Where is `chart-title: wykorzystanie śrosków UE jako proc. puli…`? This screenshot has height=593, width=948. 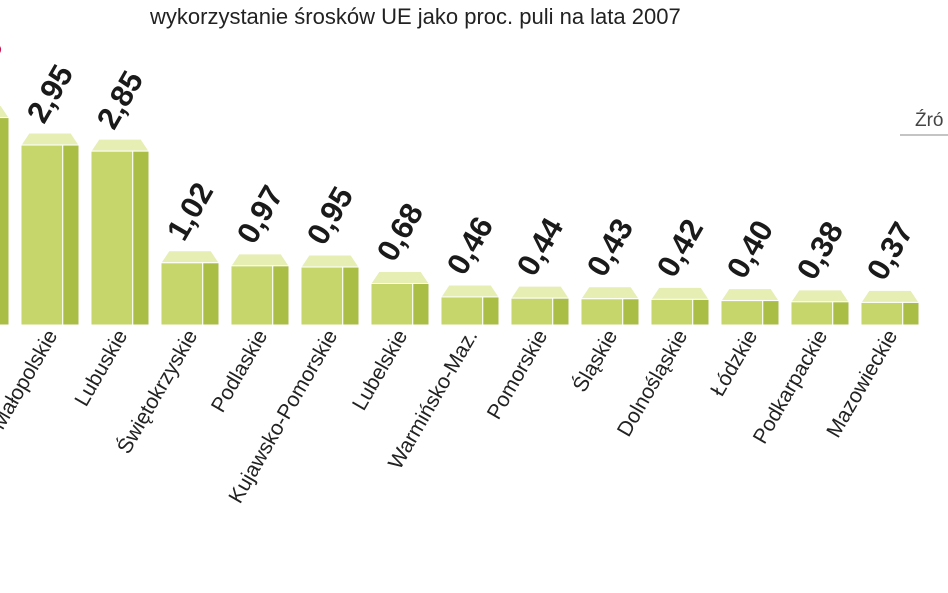
chart-title: wykorzystanie śrosków UE jako proc. puli… is located at coordinates (415, 16).